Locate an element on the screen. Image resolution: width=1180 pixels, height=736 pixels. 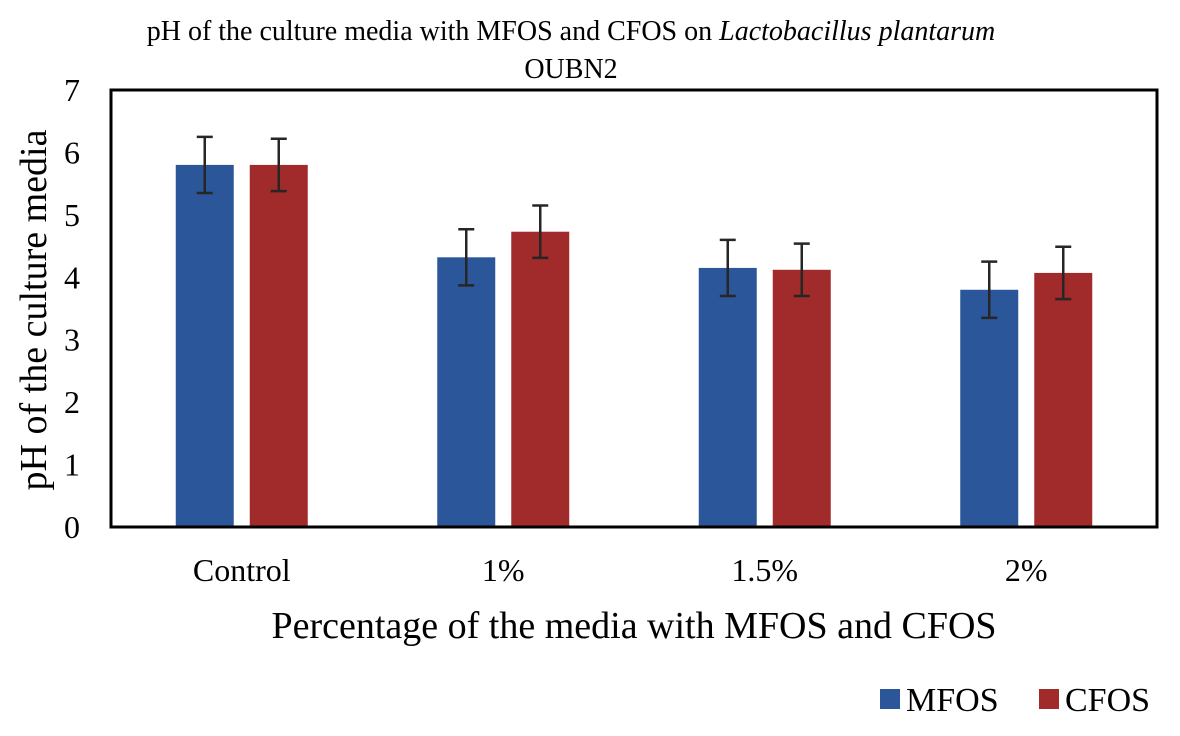
y-tick-label: 6 is located at coordinates (72, 152).